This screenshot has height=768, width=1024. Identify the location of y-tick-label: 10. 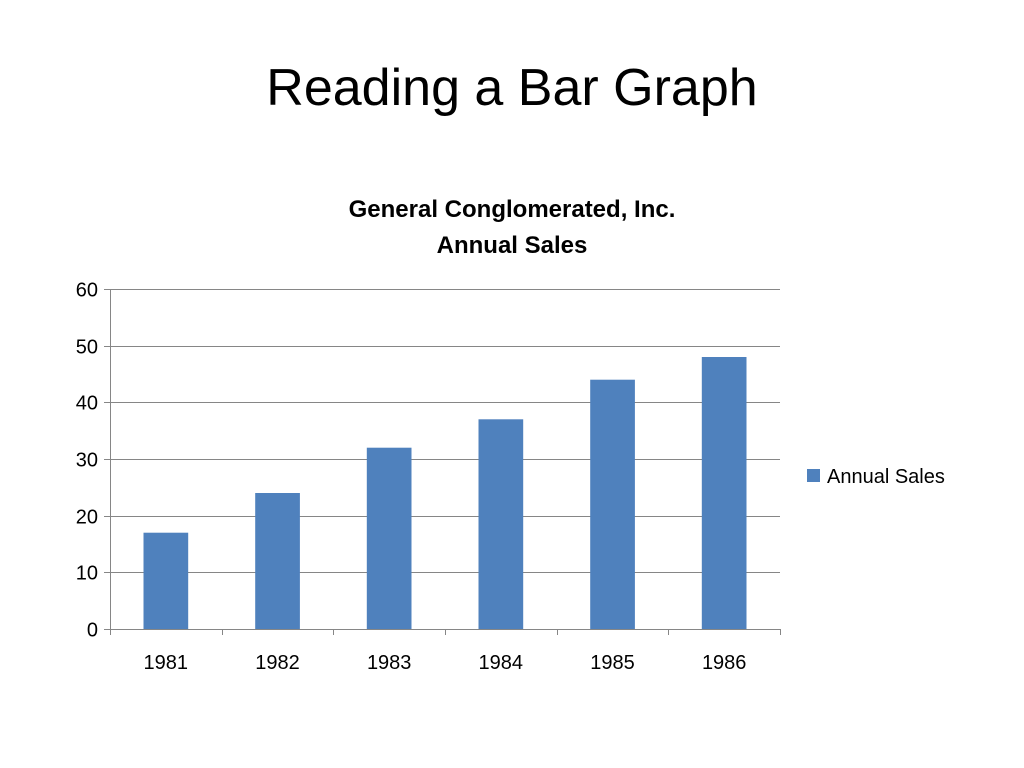
(87, 574).